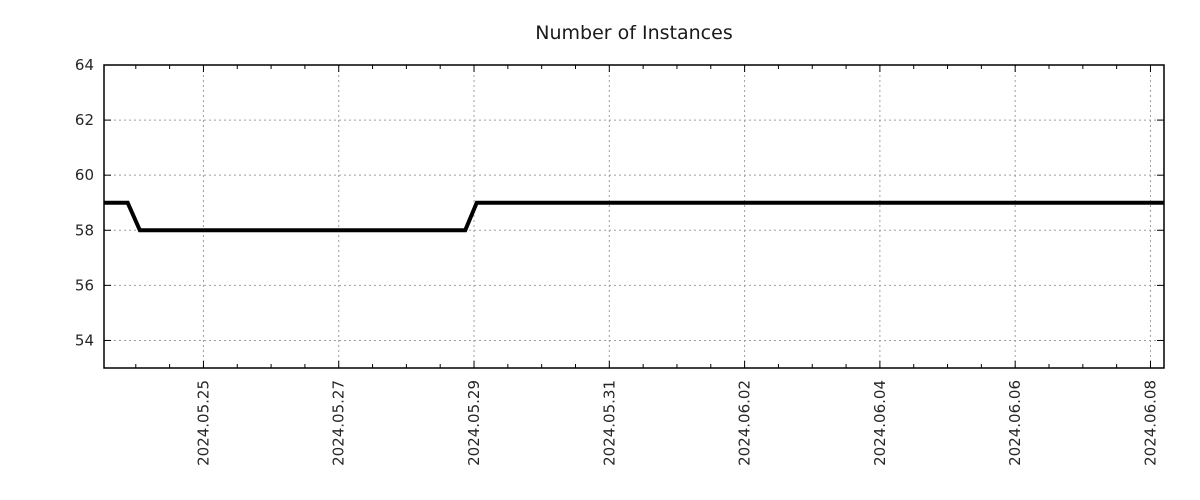  What do you see at coordinates (84, 230) in the screenshot?
I see `y-tick-label: 58` at bounding box center [84, 230].